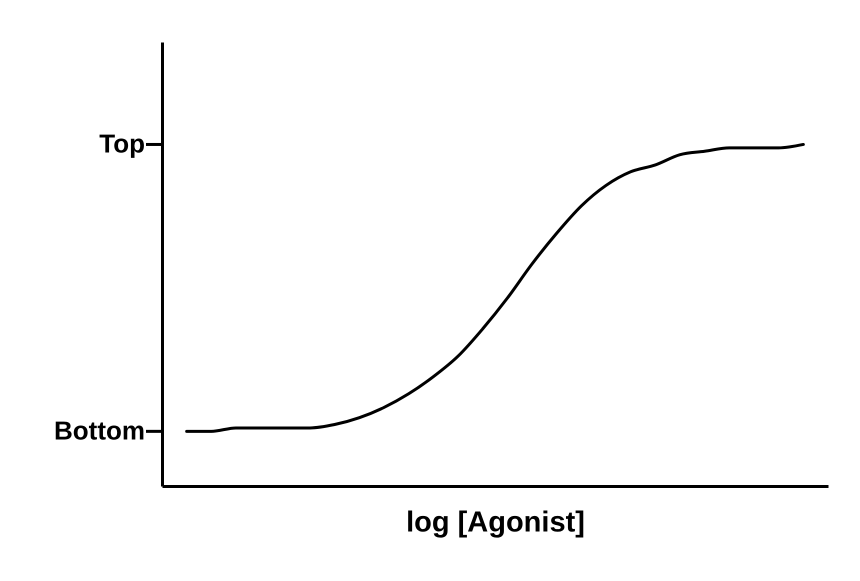  Describe the element at coordinates (495, 522) in the screenshot. I see `x-axis-title: log [Agonist]` at that location.